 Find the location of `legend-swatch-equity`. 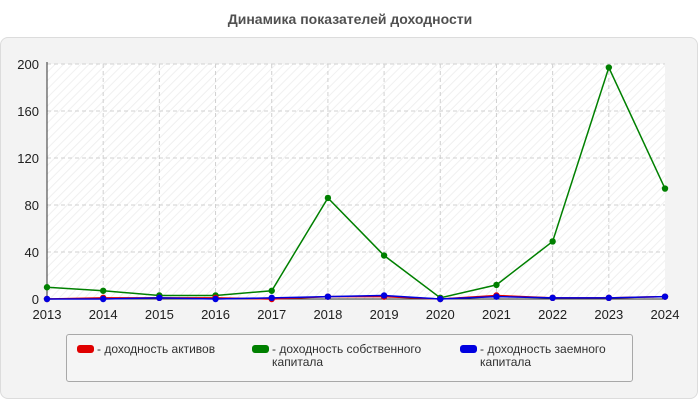

legend-swatch-equity is located at coordinates (260, 349).